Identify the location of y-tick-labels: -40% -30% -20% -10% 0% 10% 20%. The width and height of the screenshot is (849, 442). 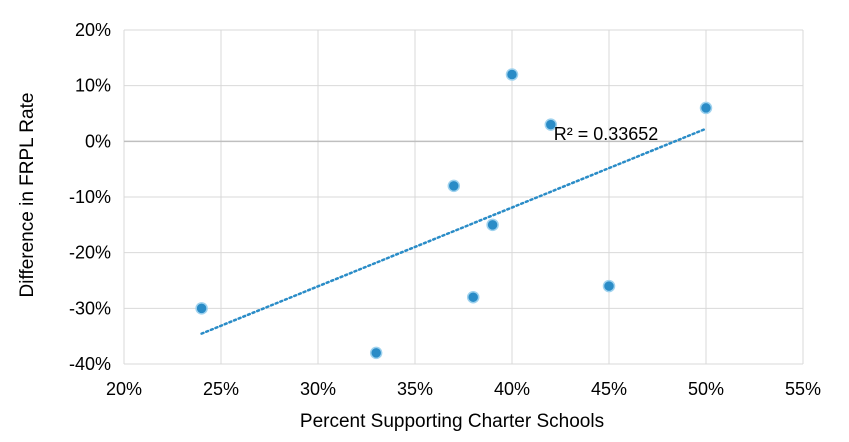
(90, 197).